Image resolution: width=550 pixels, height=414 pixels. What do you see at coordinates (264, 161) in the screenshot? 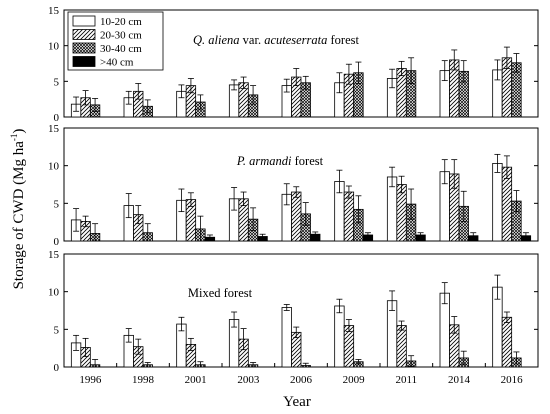
I see `panel-title-part: P. armandi` at bounding box center [264, 161].